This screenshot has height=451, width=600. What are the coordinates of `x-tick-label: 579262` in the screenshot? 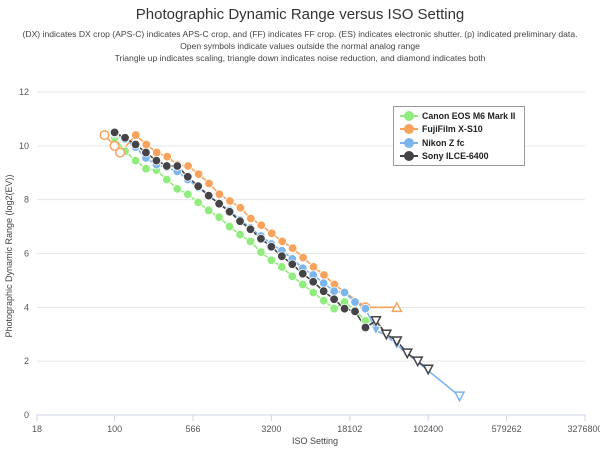 It's located at (507, 429).